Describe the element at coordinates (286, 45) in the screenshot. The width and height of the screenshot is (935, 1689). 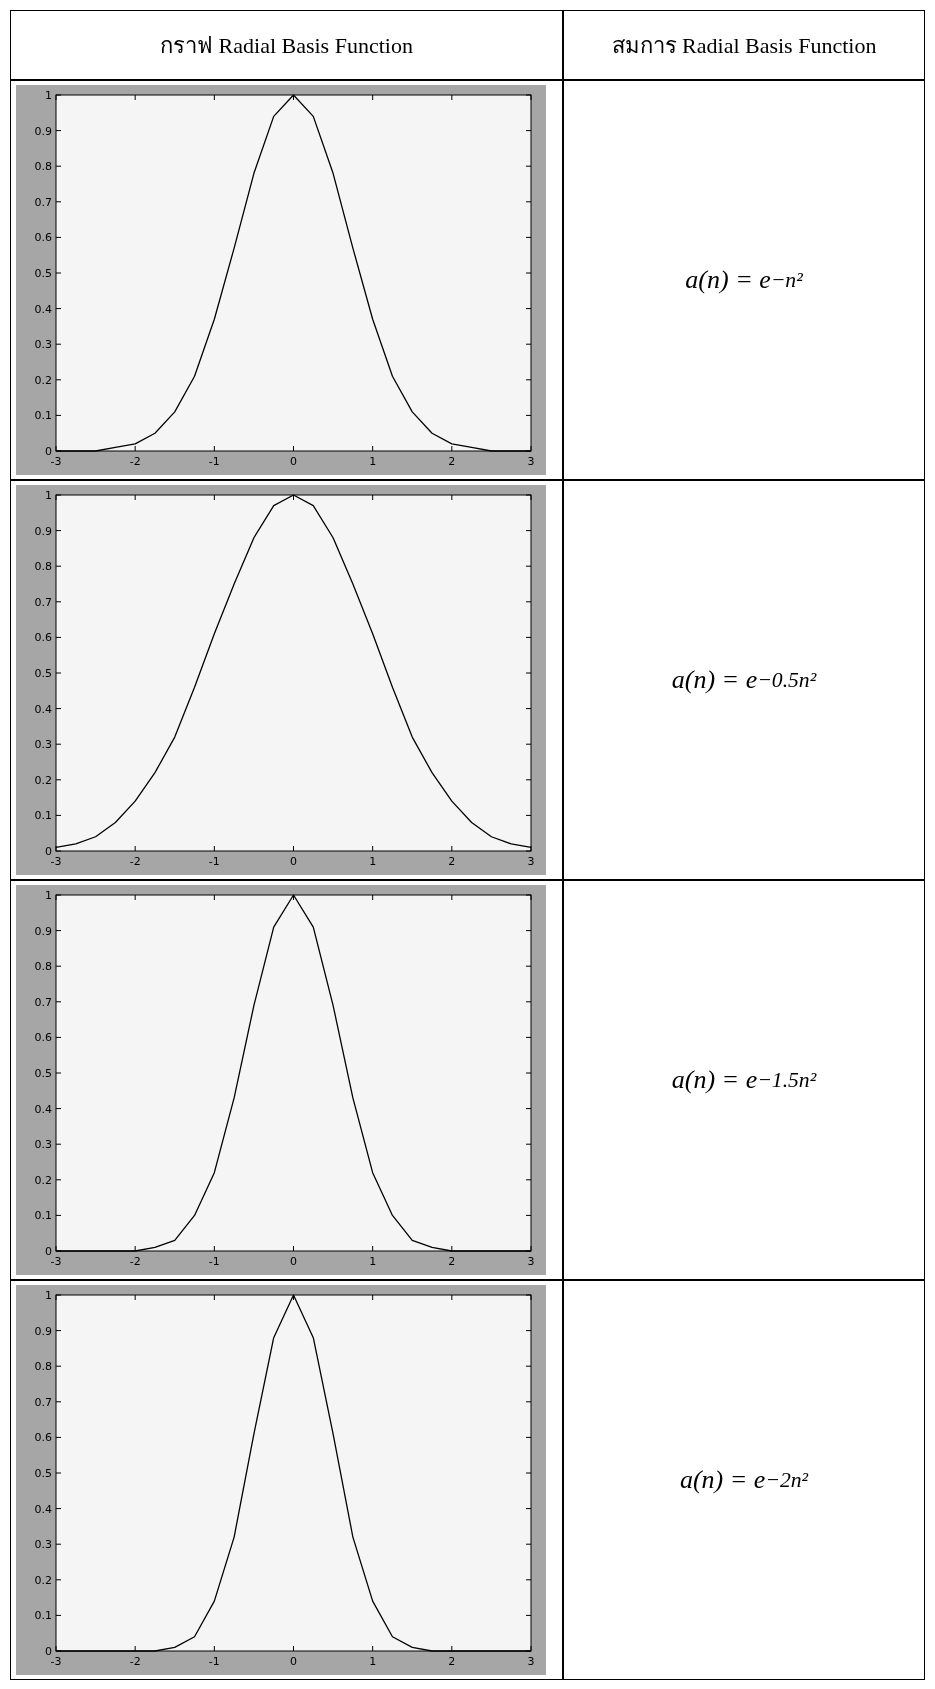
I see `text: กราฟ Radial Basis Function` at that location.